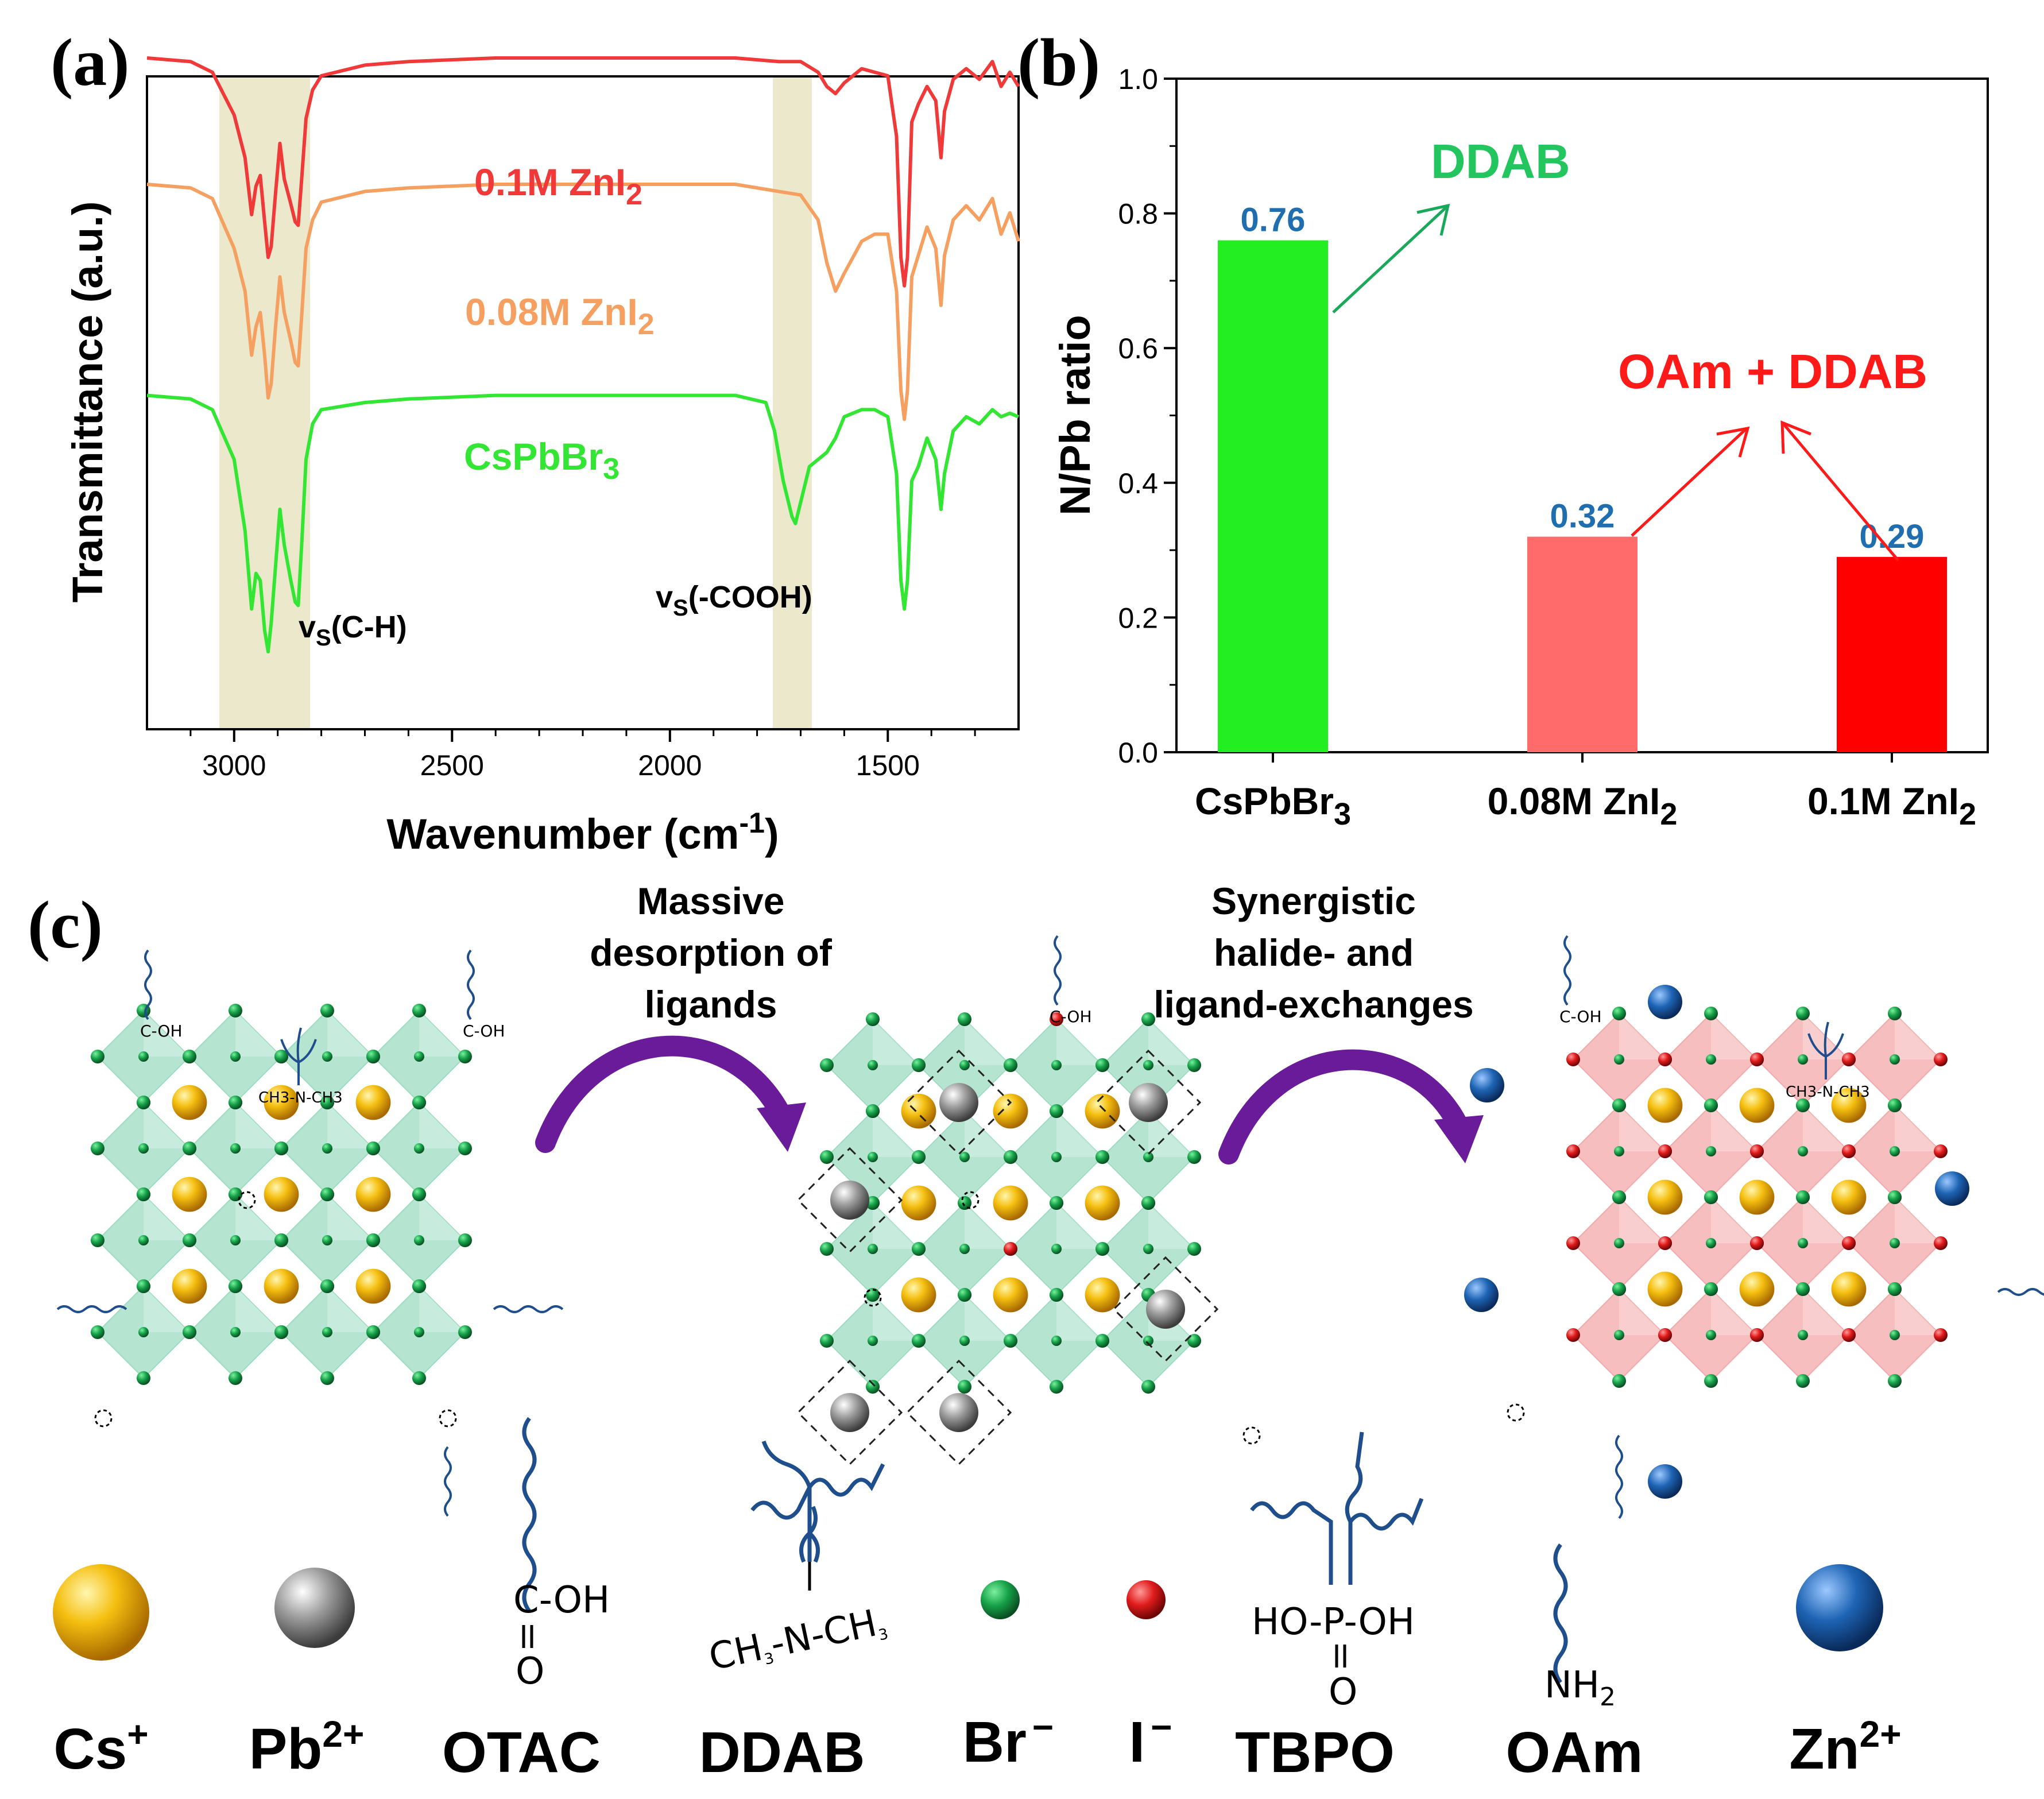 The width and height of the screenshot is (2044, 1799). Describe the element at coordinates (1481, 1295) in the screenshot. I see `zn-atom` at that location.